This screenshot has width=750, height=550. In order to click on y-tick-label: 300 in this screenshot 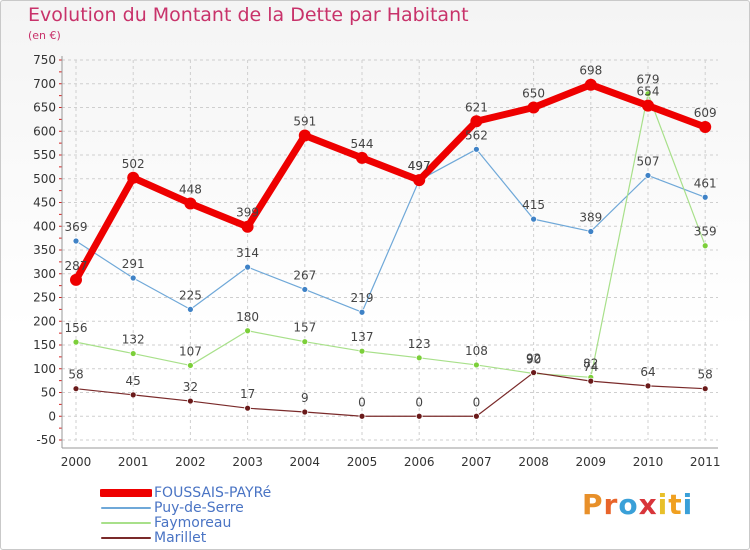, I will do `click(44, 274)`.